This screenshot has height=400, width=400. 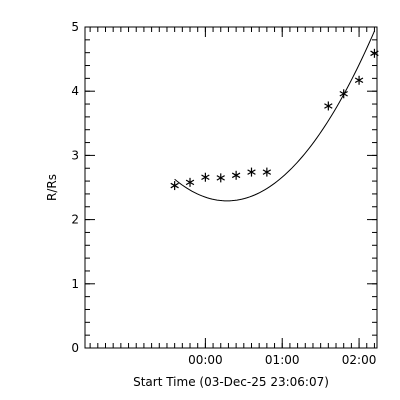 I want to click on y-tick-label: 2, so click(x=75, y=220).